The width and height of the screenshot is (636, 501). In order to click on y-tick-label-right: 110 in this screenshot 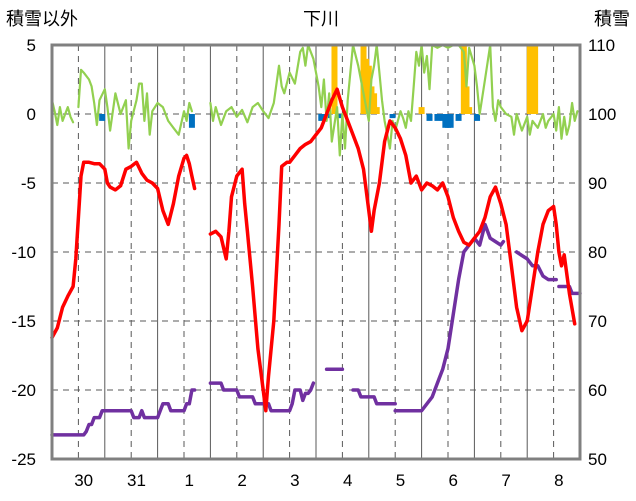, I will do `click(601, 45)`.